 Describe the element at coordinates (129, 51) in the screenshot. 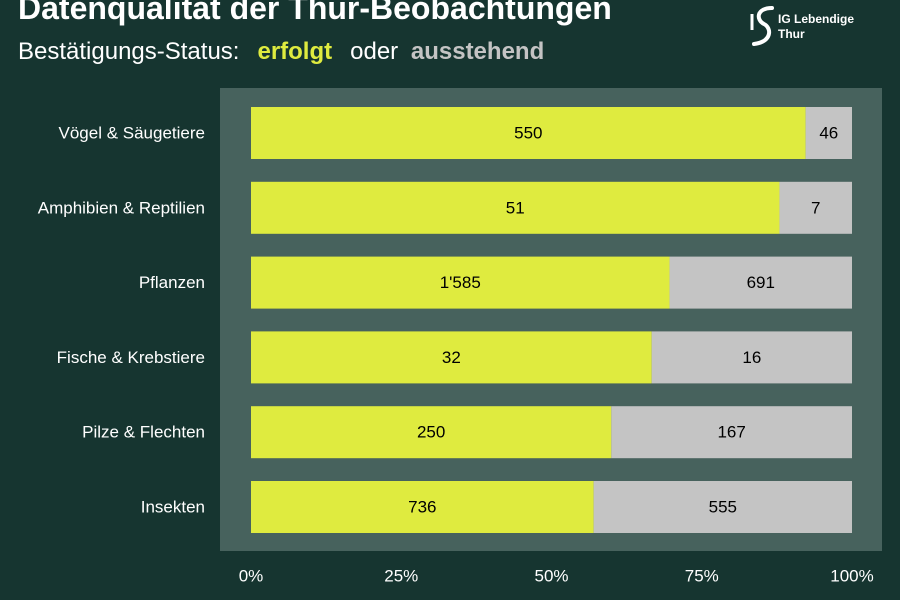

I see `subtitle-prefix: Bestätigungs-Status:` at that location.